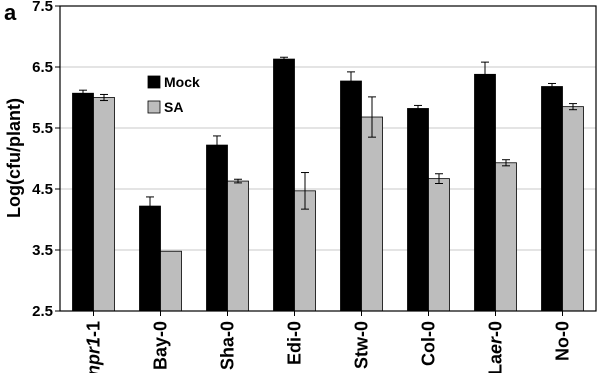 This screenshot has width=606, height=373. Describe the element at coordinates (362, 345) in the screenshot. I see `category-label-stw-0: Stw-0` at that location.